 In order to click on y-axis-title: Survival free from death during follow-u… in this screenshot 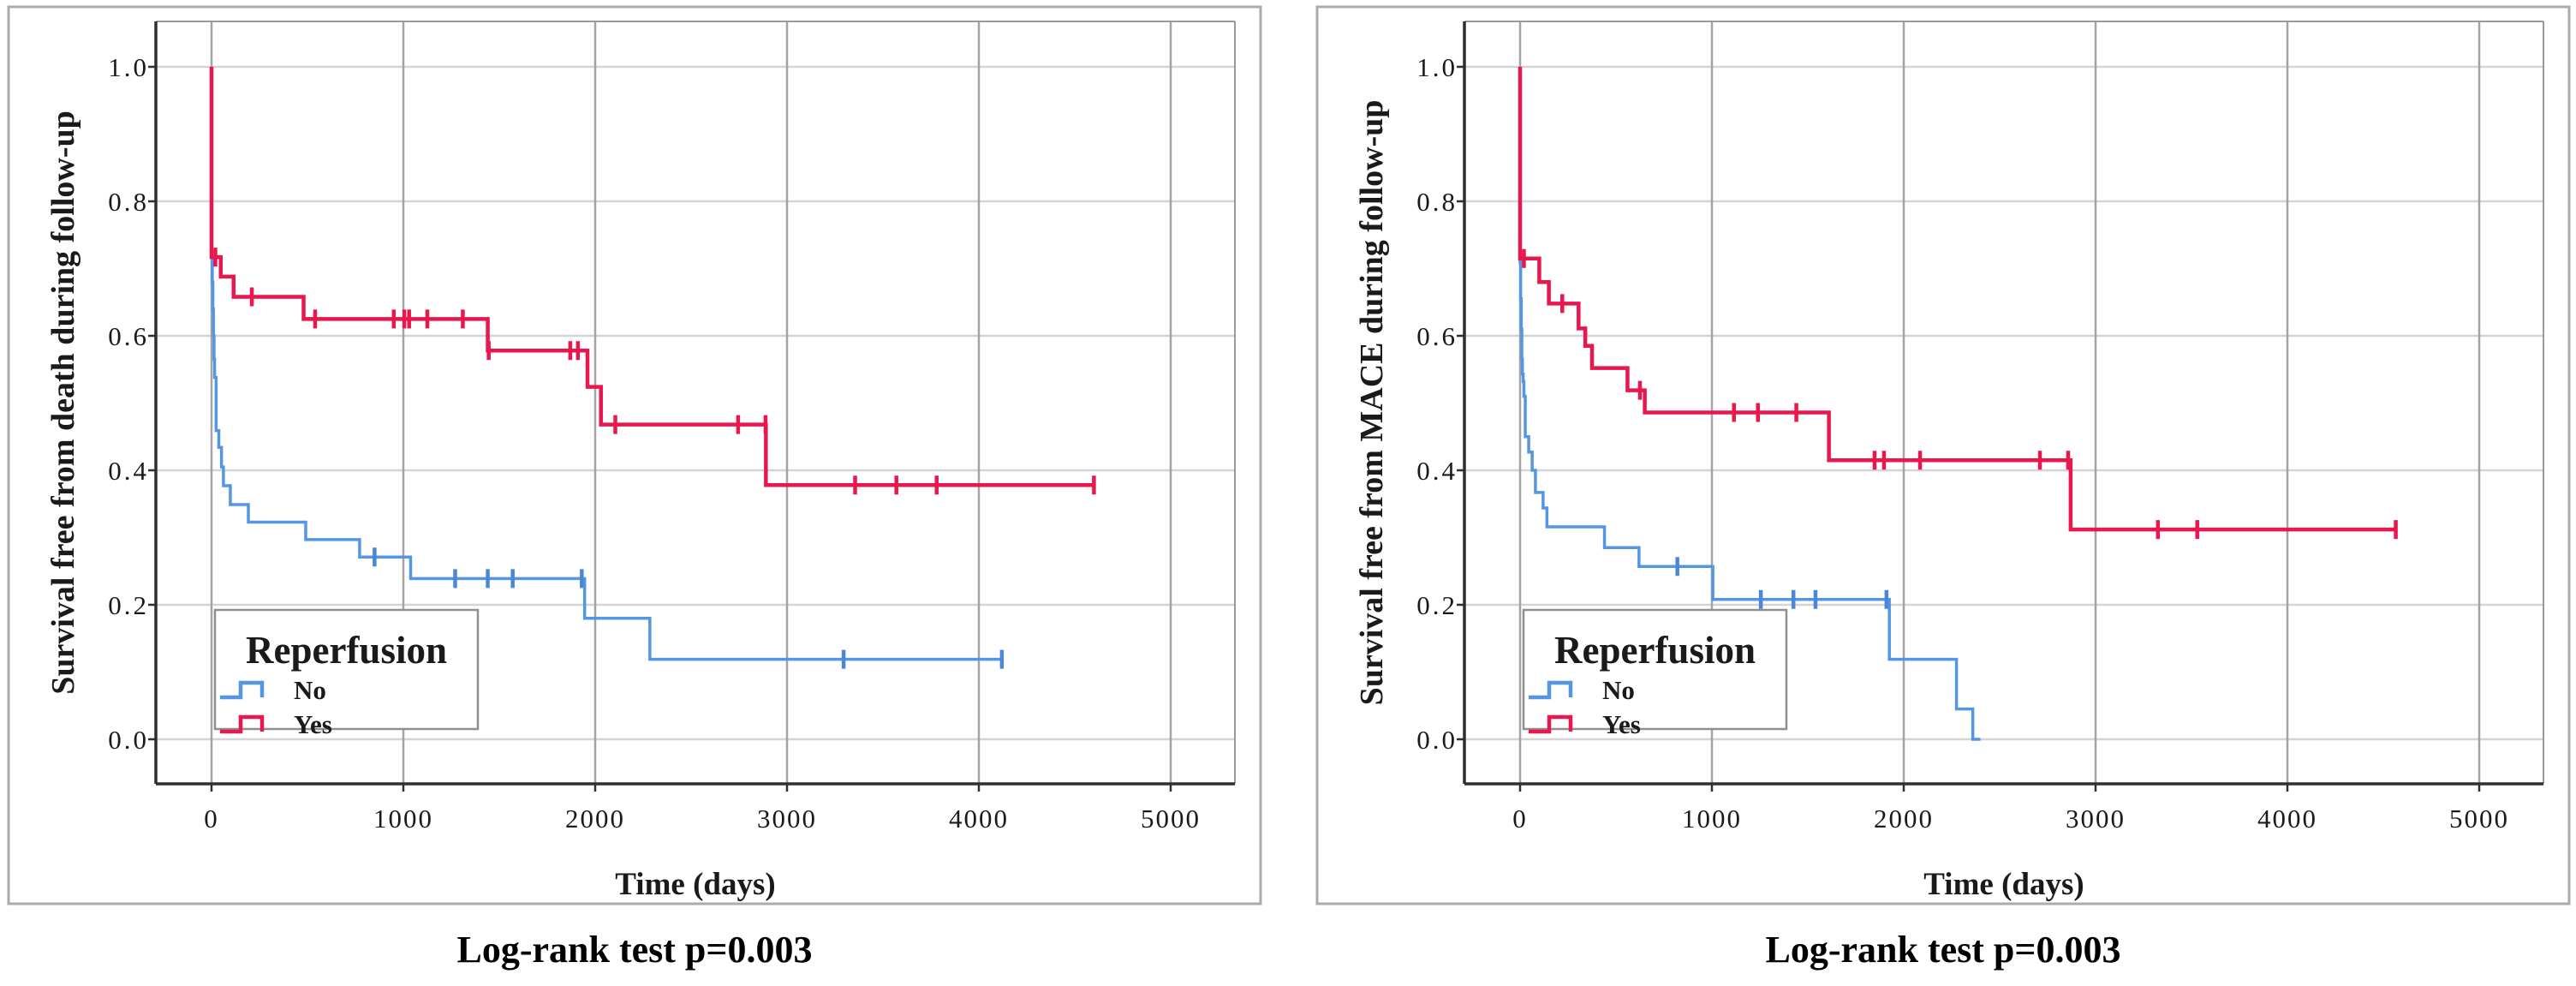, I will do `click(63, 403)`.